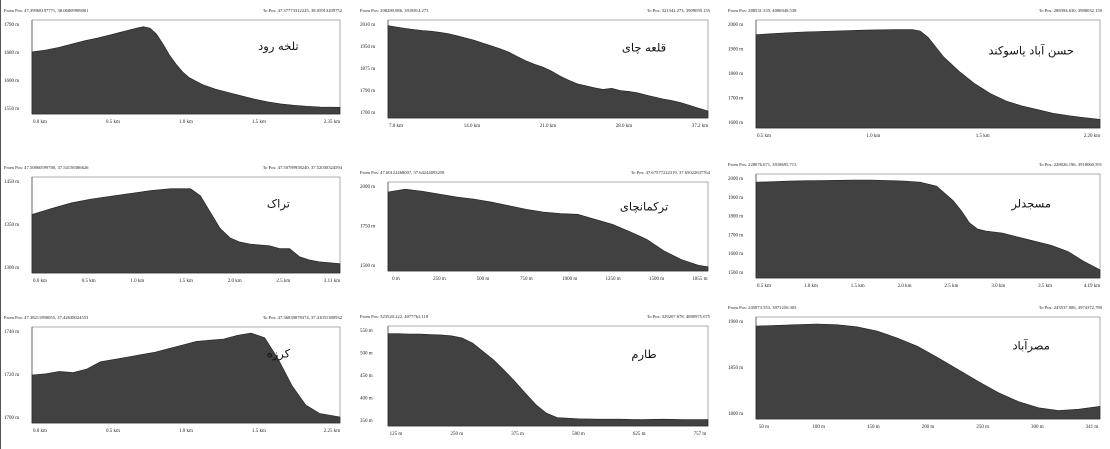  I want to click on x-tick-label: 14.0 km, so click(472, 126).